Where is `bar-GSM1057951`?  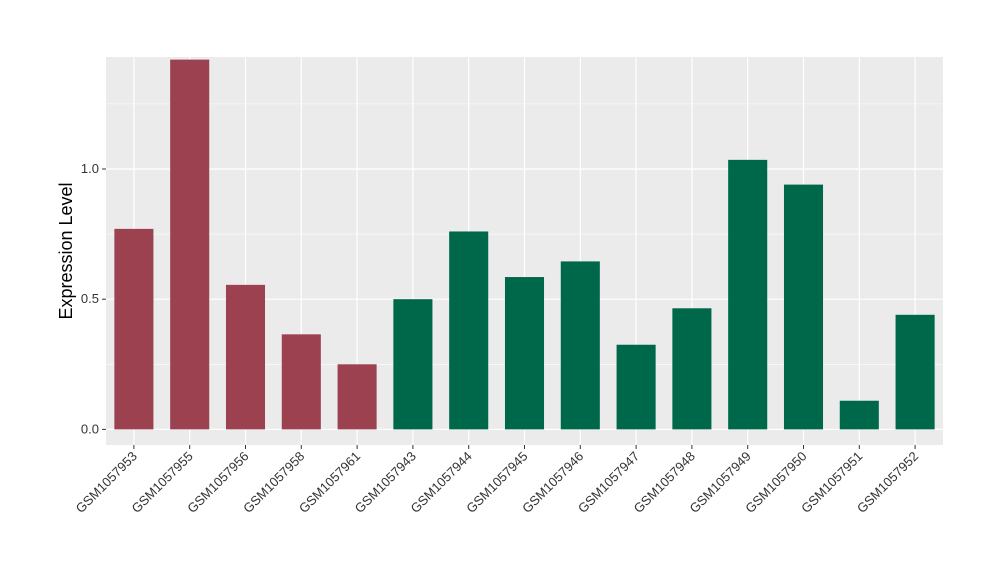
bar-GSM1057951 is located at coordinates (859, 415).